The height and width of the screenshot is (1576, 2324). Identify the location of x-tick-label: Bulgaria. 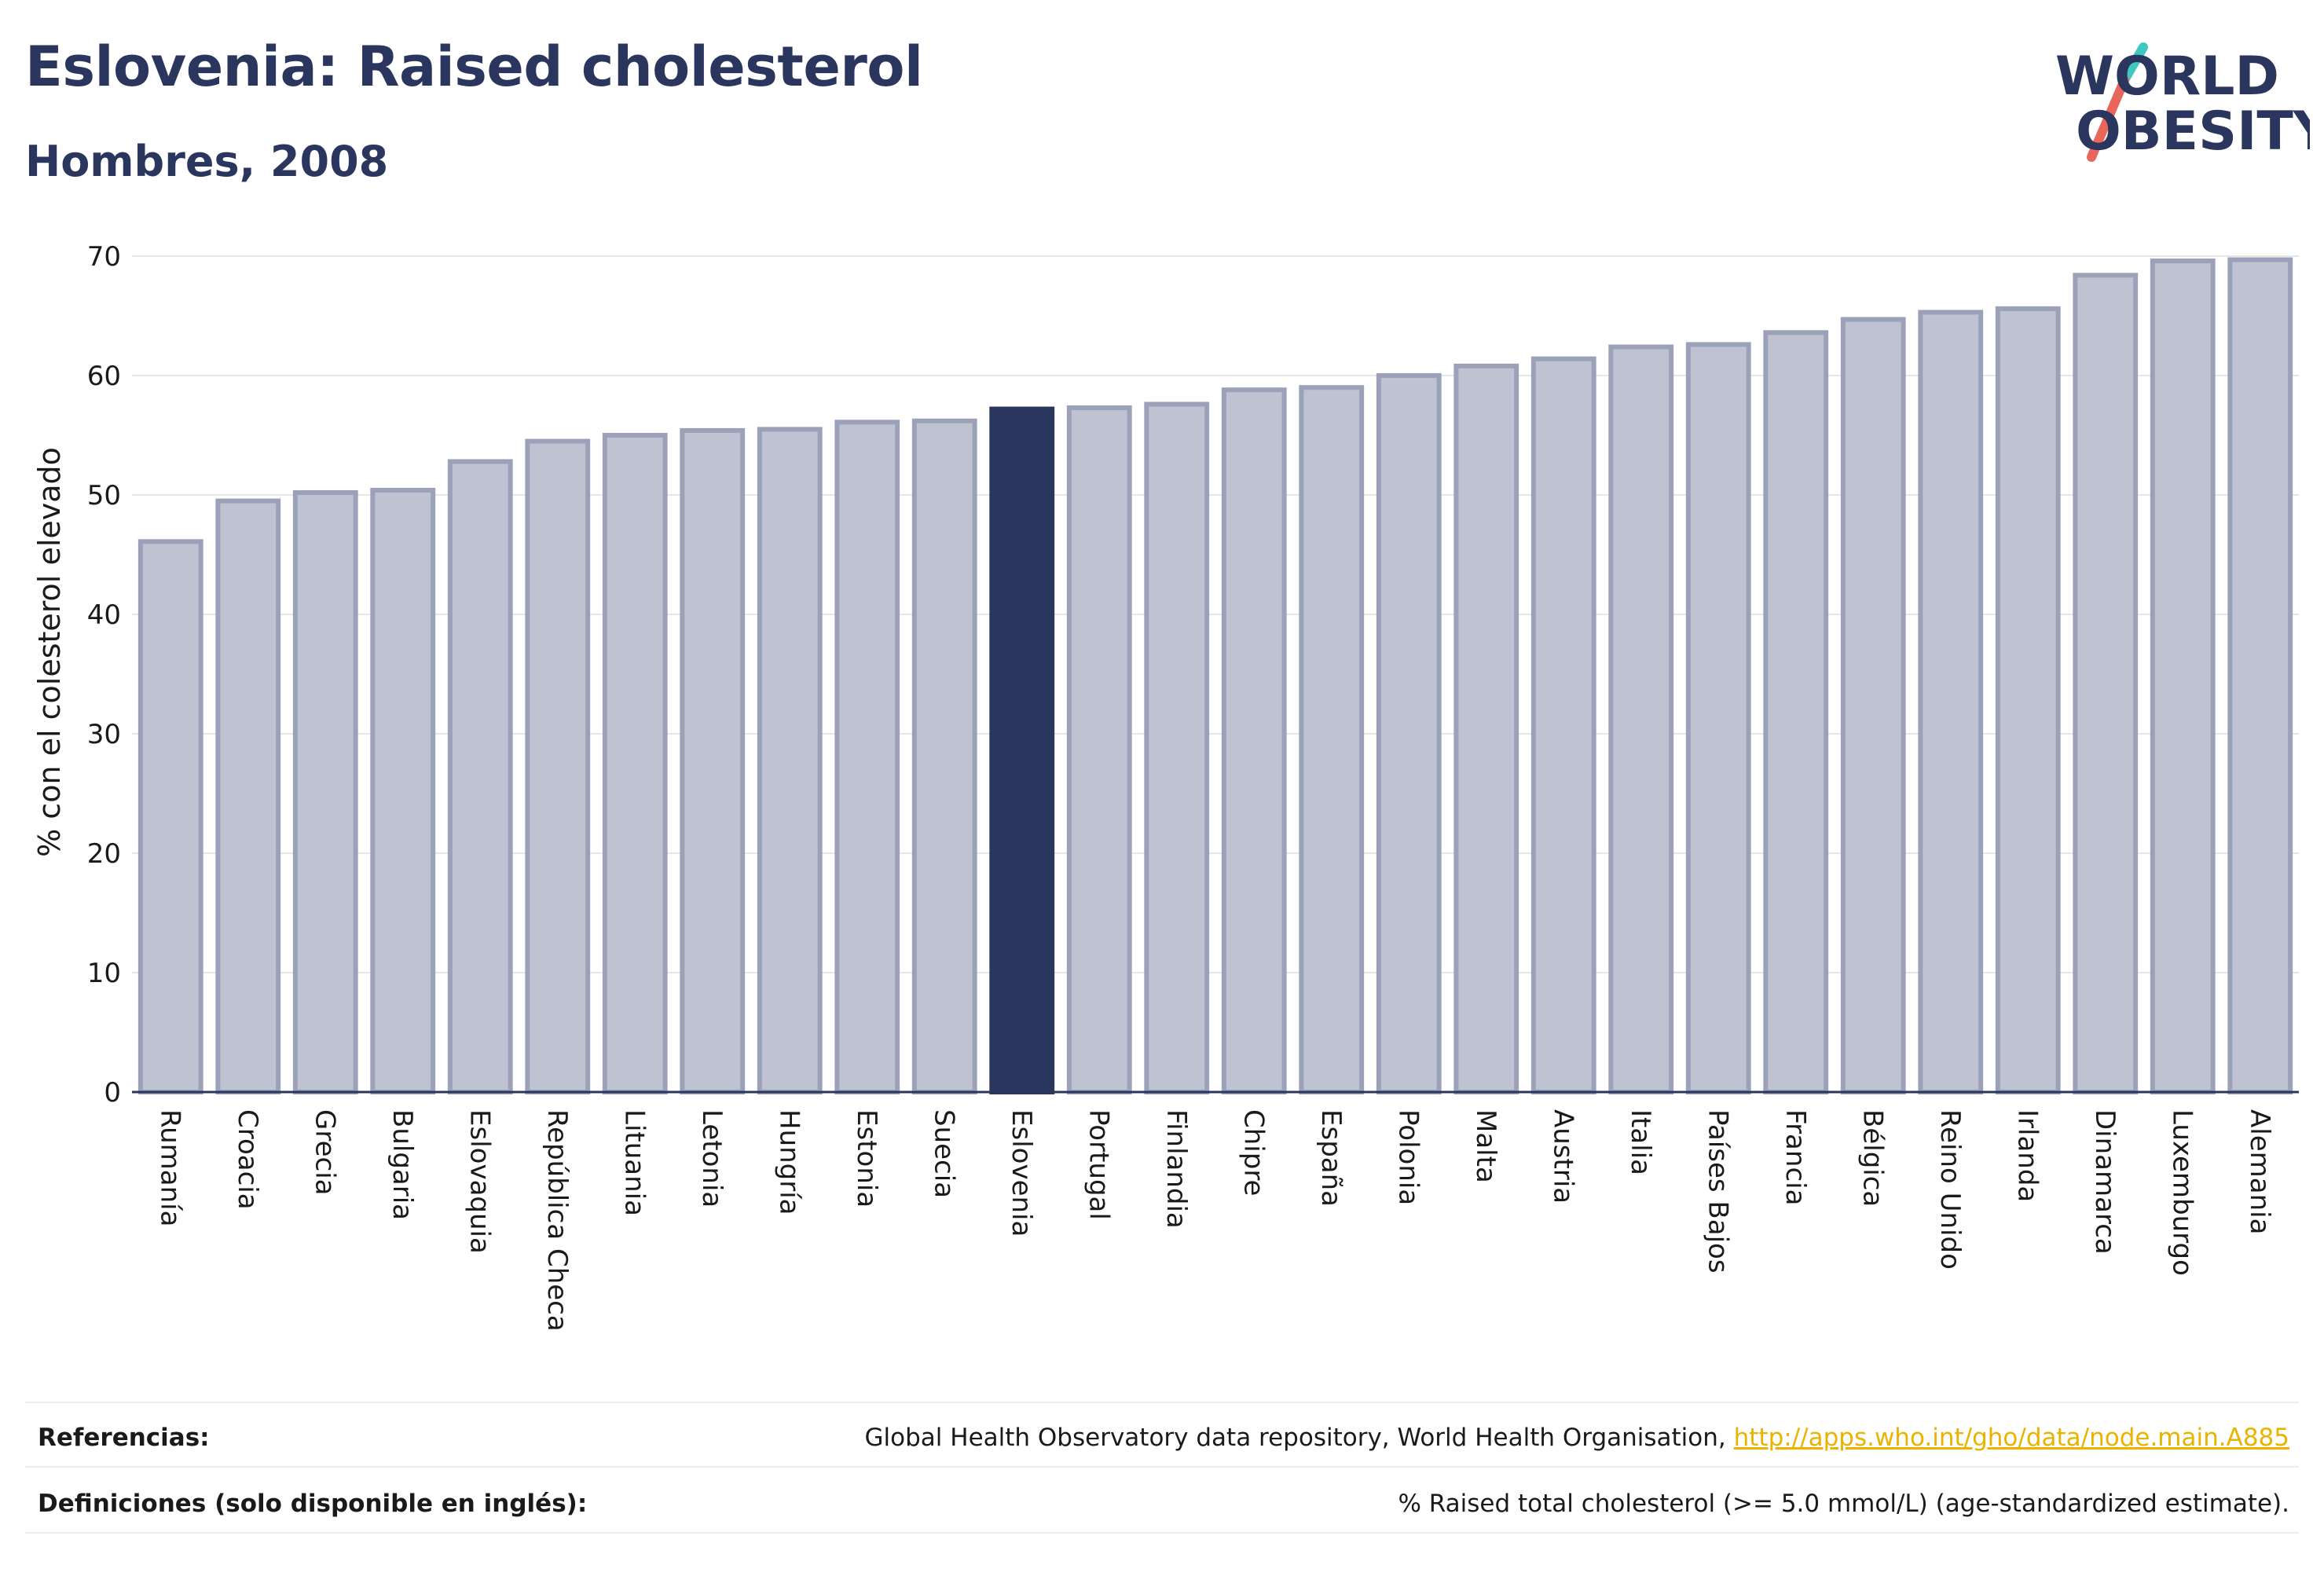
(402, 1164).